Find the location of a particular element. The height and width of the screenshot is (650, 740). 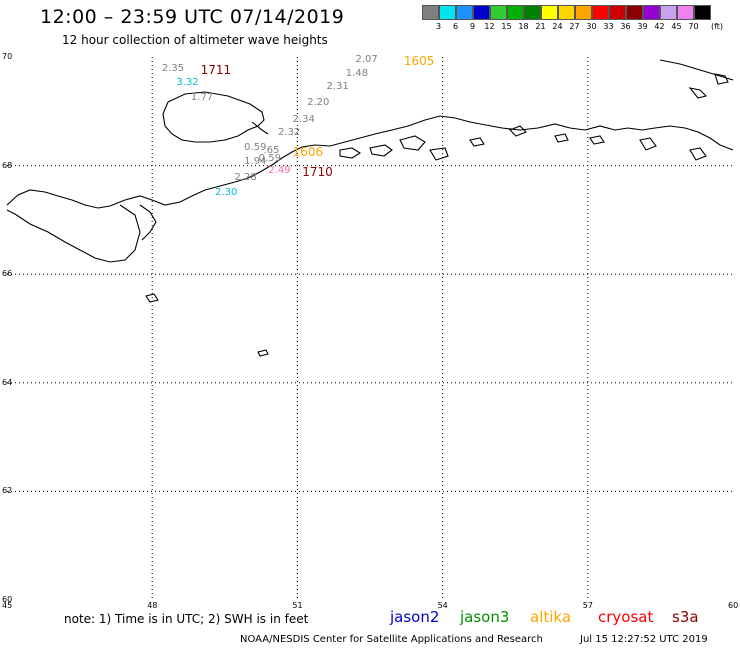

lon-label: 57 is located at coordinates (587, 605).